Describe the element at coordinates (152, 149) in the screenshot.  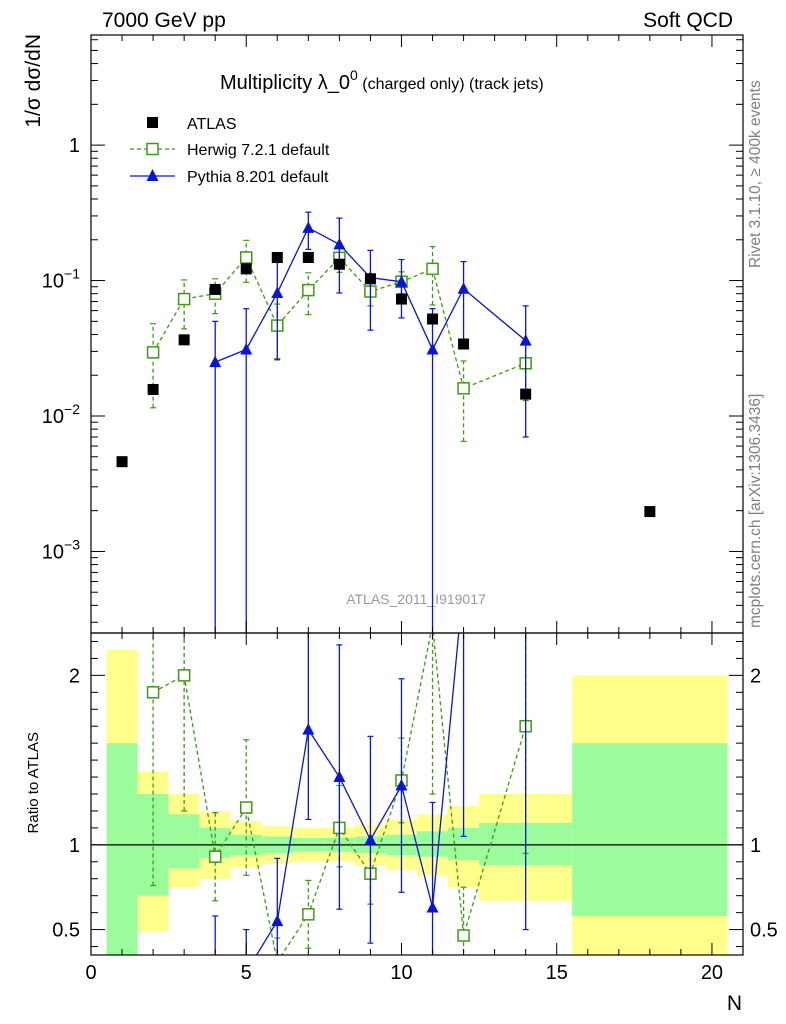
I see `legend-marker-herwig` at that location.